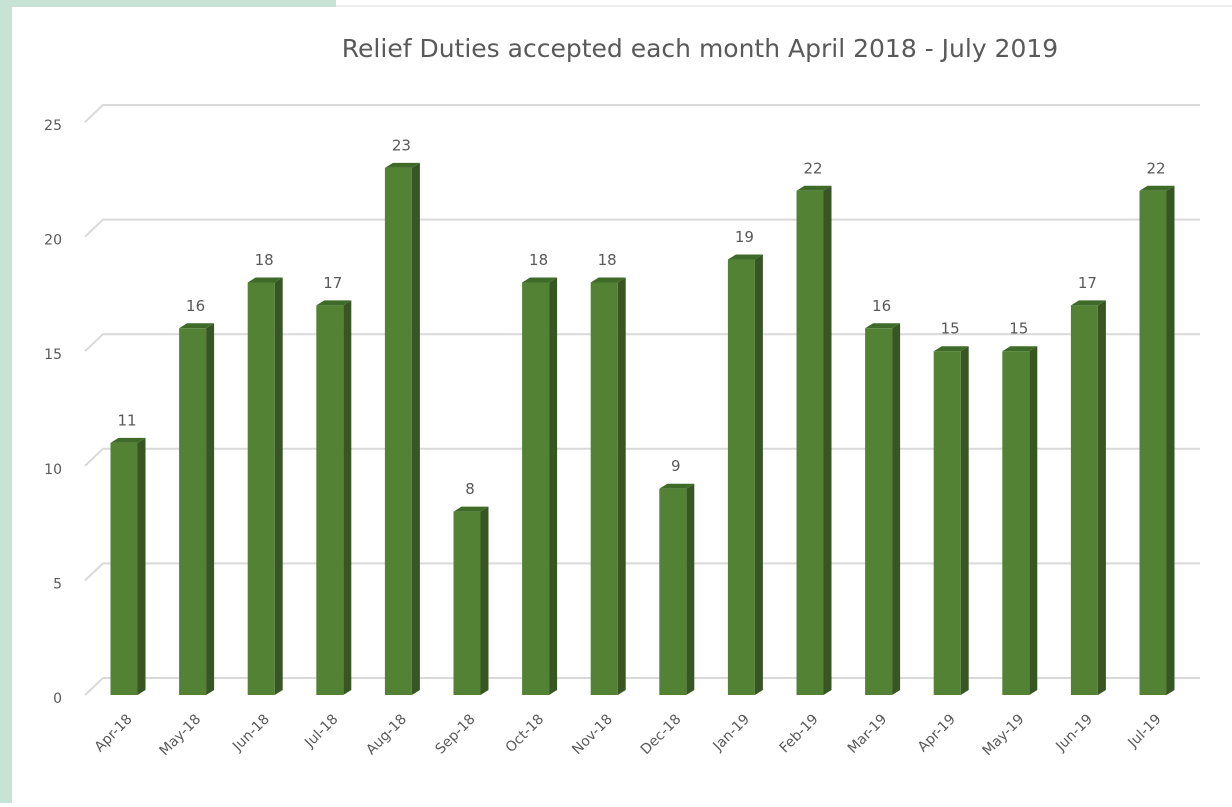 This screenshot has width=1232, height=807. What do you see at coordinates (386, 734) in the screenshot?
I see `x-tick-label: Aug-18` at bounding box center [386, 734].